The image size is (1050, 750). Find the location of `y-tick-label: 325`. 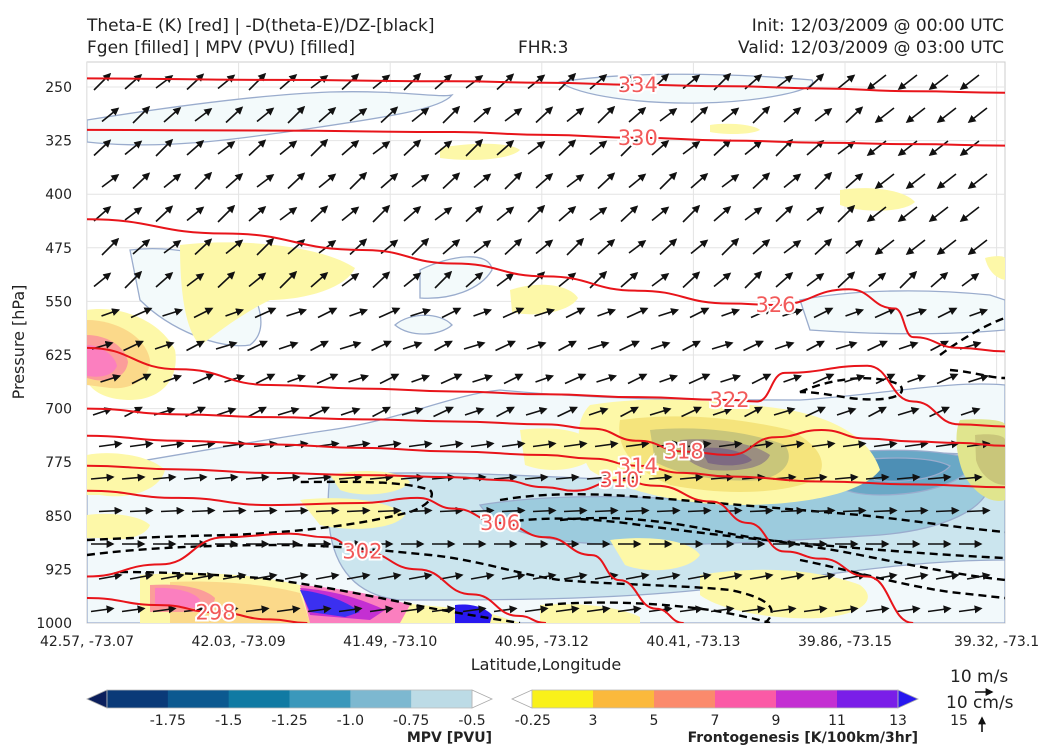

y-tick-label: 325 is located at coordinates (58, 142).